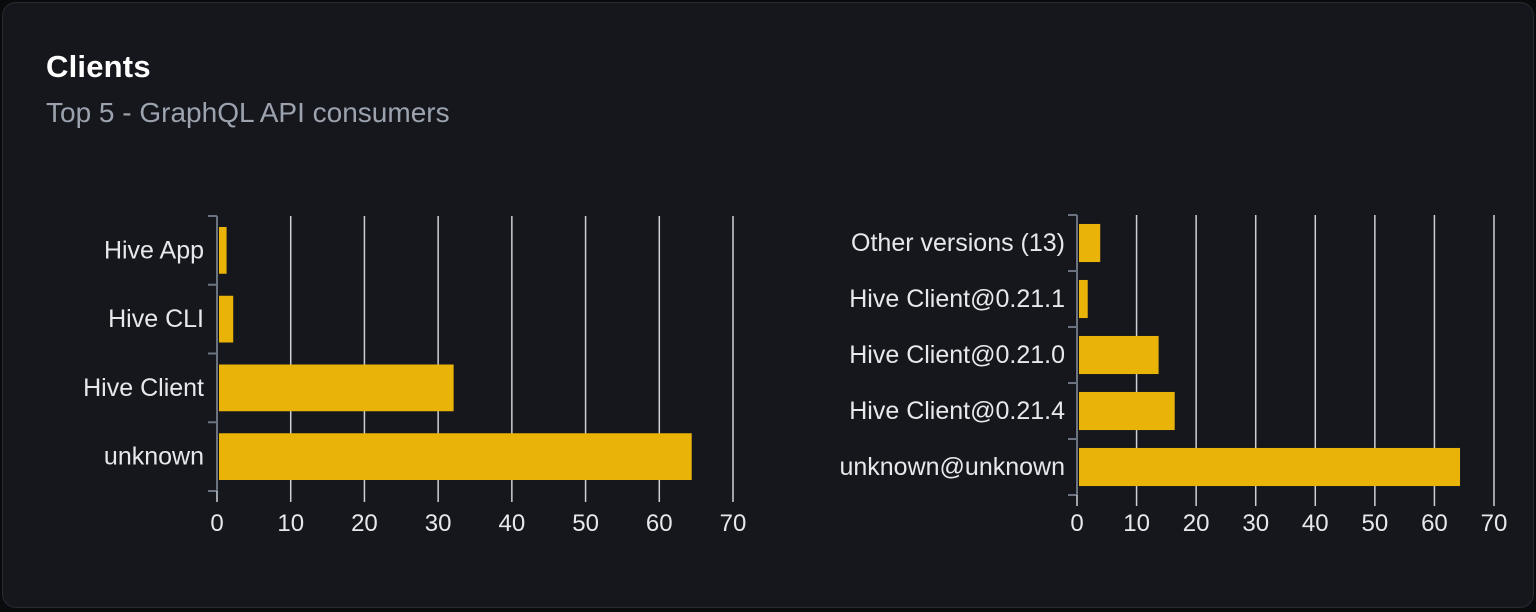  What do you see at coordinates (957, 355) in the screenshot?
I see `category-label: Hive Client@0.21.0` at bounding box center [957, 355].